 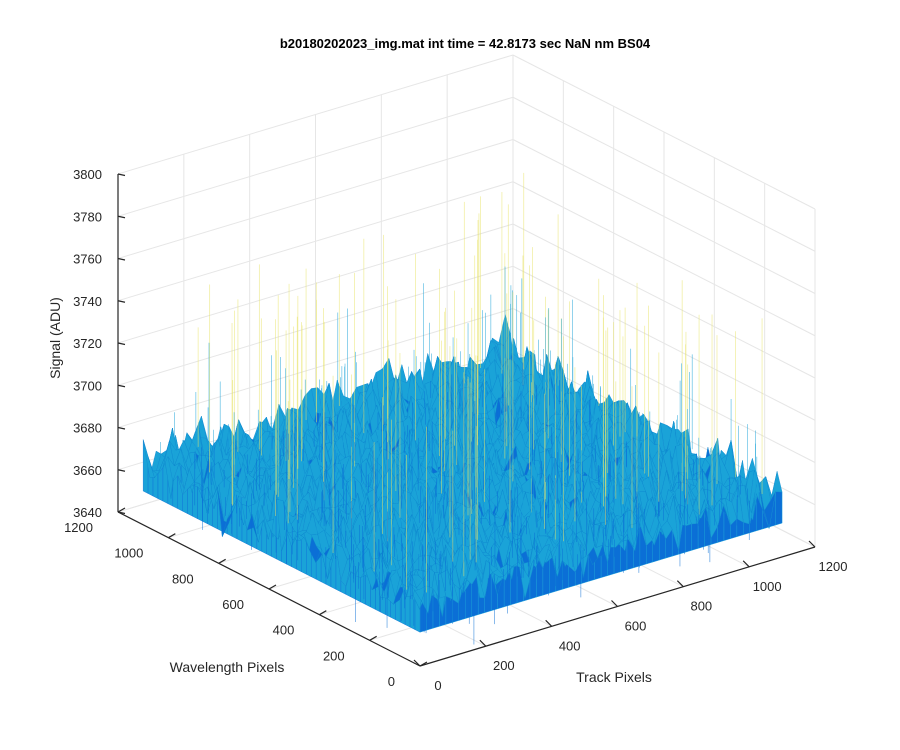 I want to click on z-axis-label: Signal (ADU), so click(x=55, y=338).